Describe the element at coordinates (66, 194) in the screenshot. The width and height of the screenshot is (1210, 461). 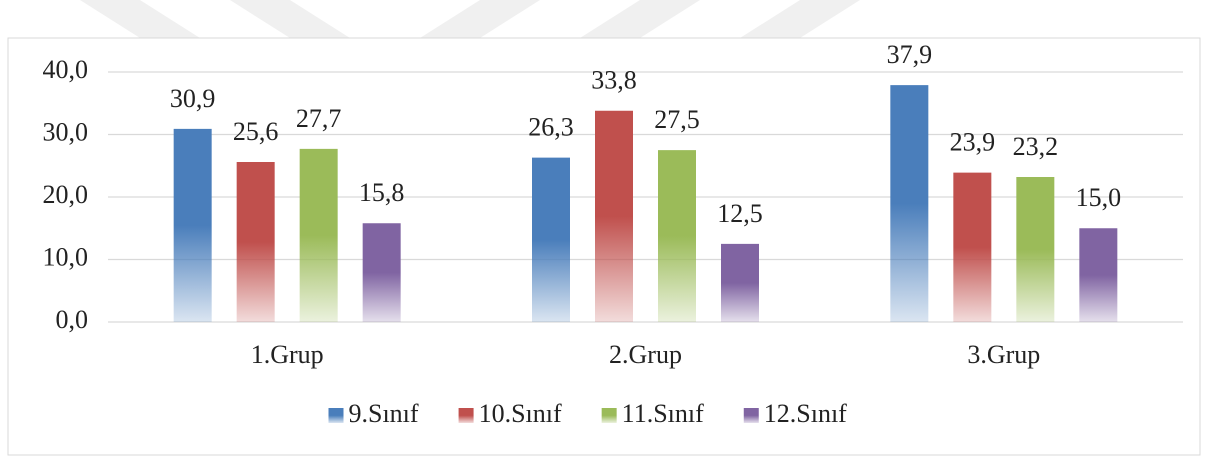
I see `y-tick-label: 20,0` at that location.